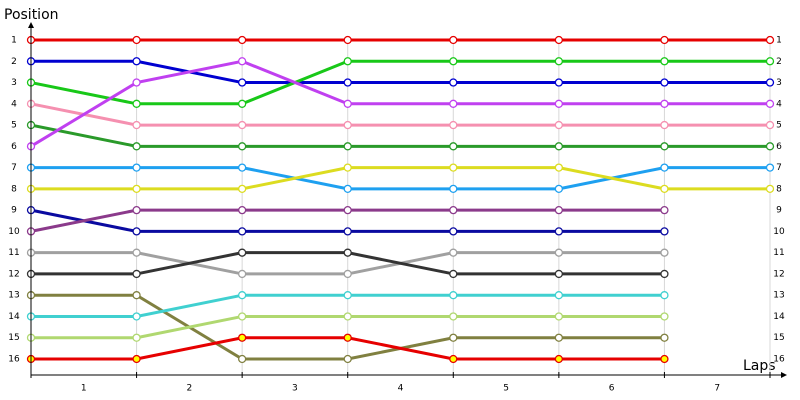  I want to click on y-tick-label: 13, so click(13, 296).